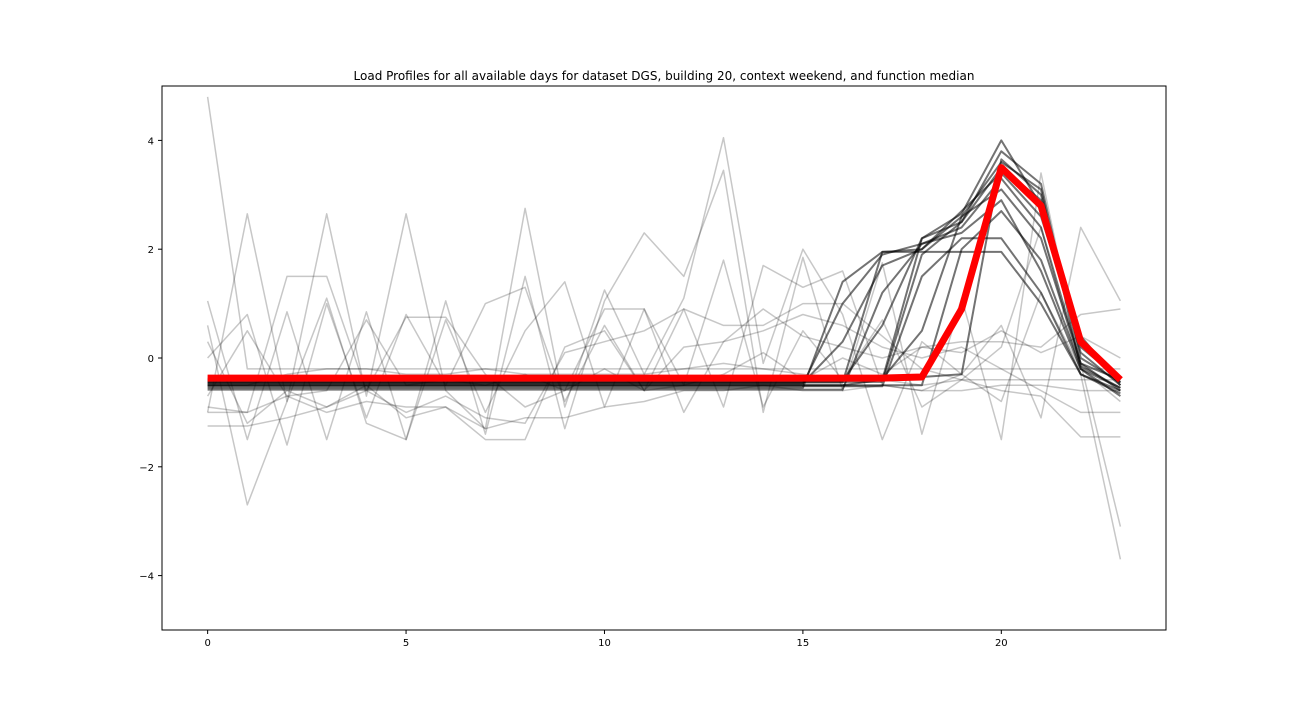 This screenshot has width=1296, height=724. Describe the element at coordinates (146, 468) in the screenshot. I see `y-tick-label: −2` at that location.